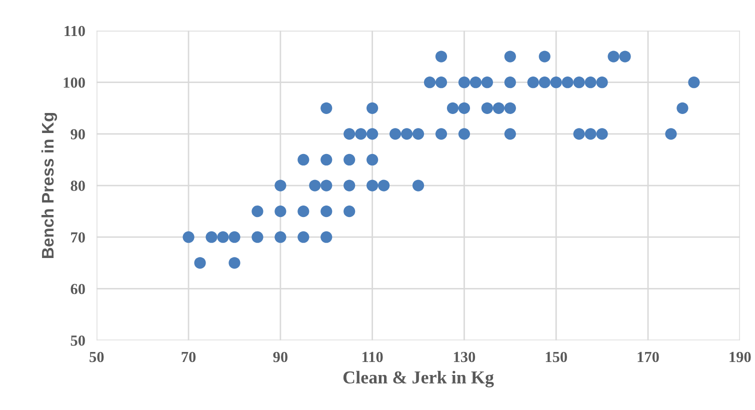 The height and width of the screenshot is (410, 755). I want to click on x-tick-label: 130, so click(465, 357).